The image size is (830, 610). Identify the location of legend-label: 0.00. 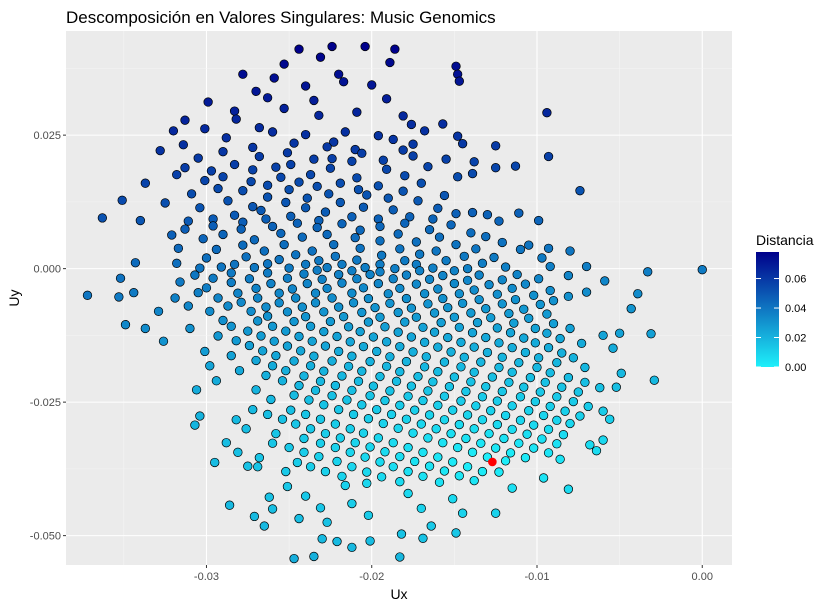
(795, 368).